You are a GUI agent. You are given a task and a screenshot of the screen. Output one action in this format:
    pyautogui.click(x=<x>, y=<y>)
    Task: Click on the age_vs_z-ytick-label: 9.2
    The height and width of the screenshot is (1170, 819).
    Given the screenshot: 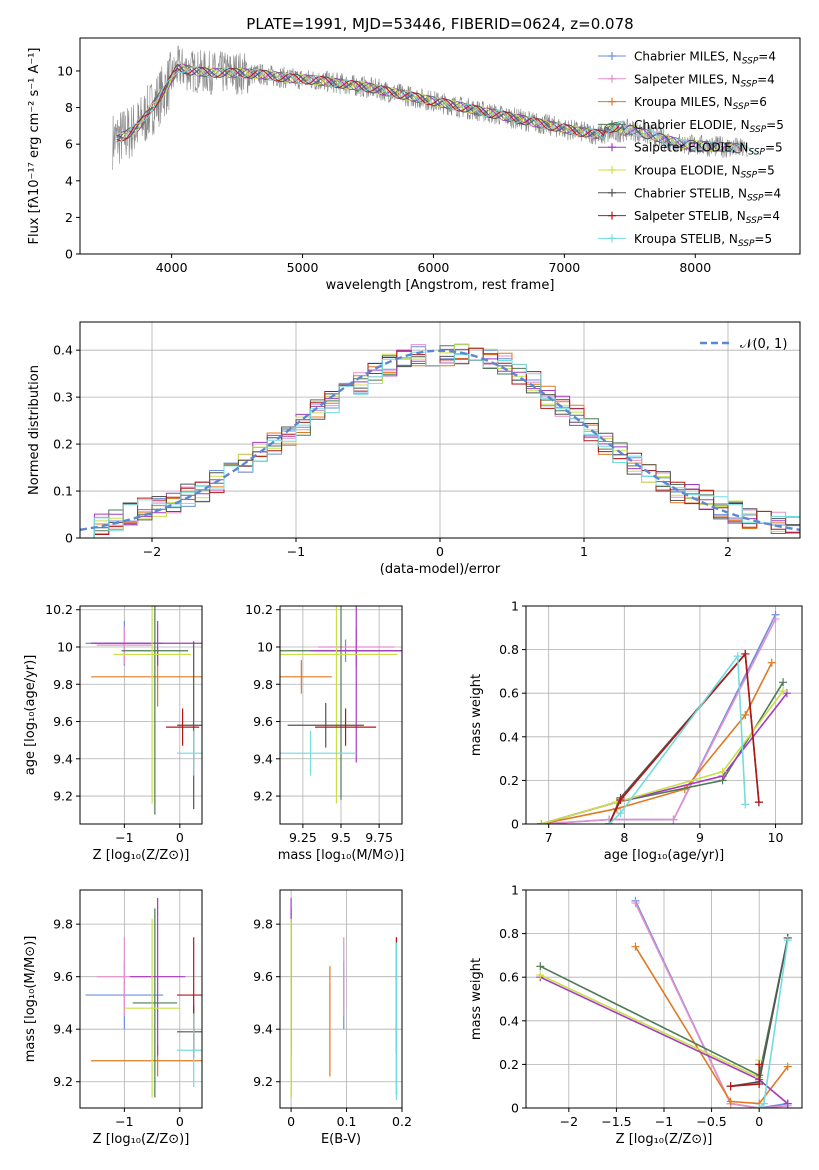 What is the action you would take?
    pyautogui.click(x=63, y=796)
    